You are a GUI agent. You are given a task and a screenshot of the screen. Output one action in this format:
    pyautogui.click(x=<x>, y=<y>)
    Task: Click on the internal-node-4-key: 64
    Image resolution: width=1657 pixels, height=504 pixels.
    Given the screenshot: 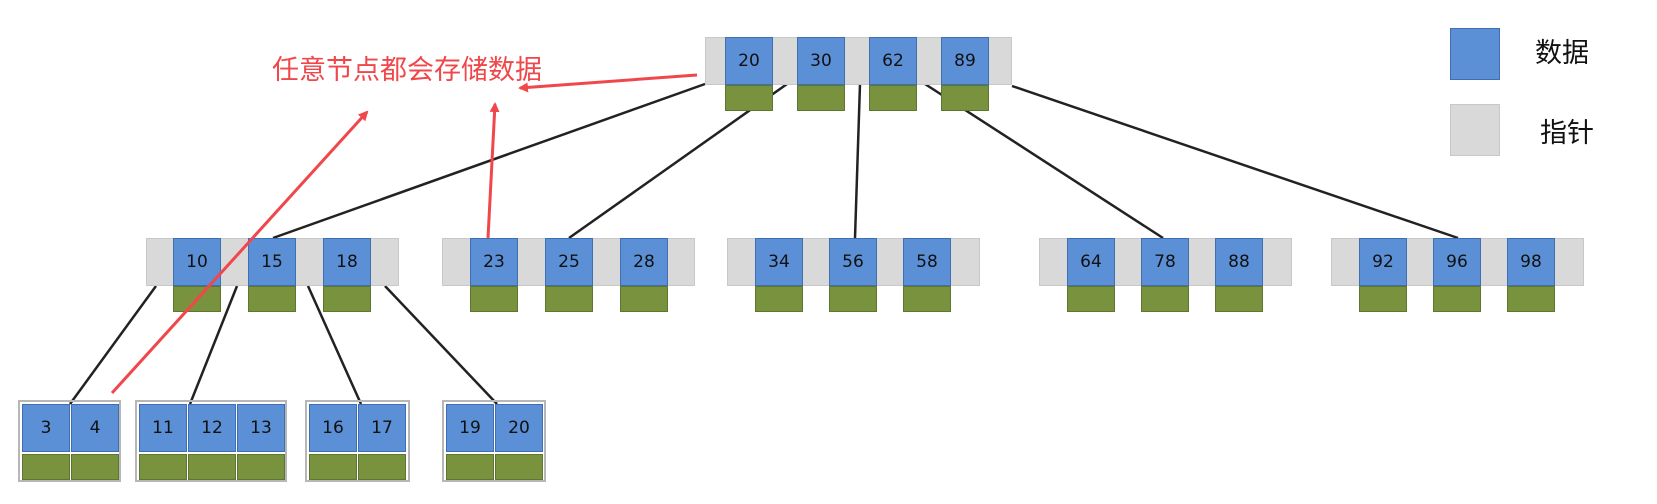 What is the action you would take?
    pyautogui.click(x=1091, y=262)
    